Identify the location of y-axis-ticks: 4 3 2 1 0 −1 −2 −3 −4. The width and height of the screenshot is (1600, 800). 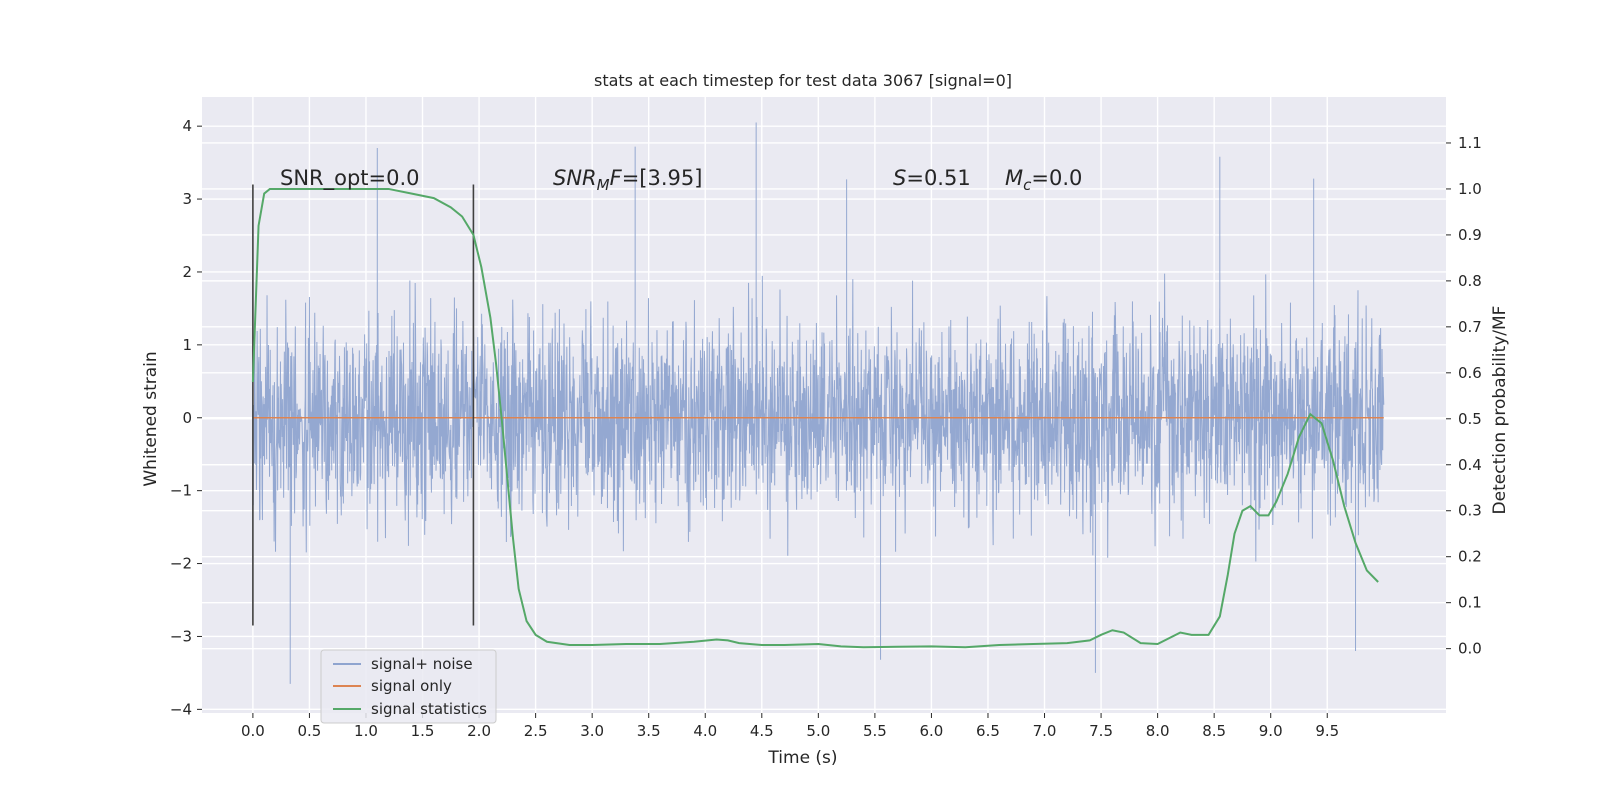
(186, 417).